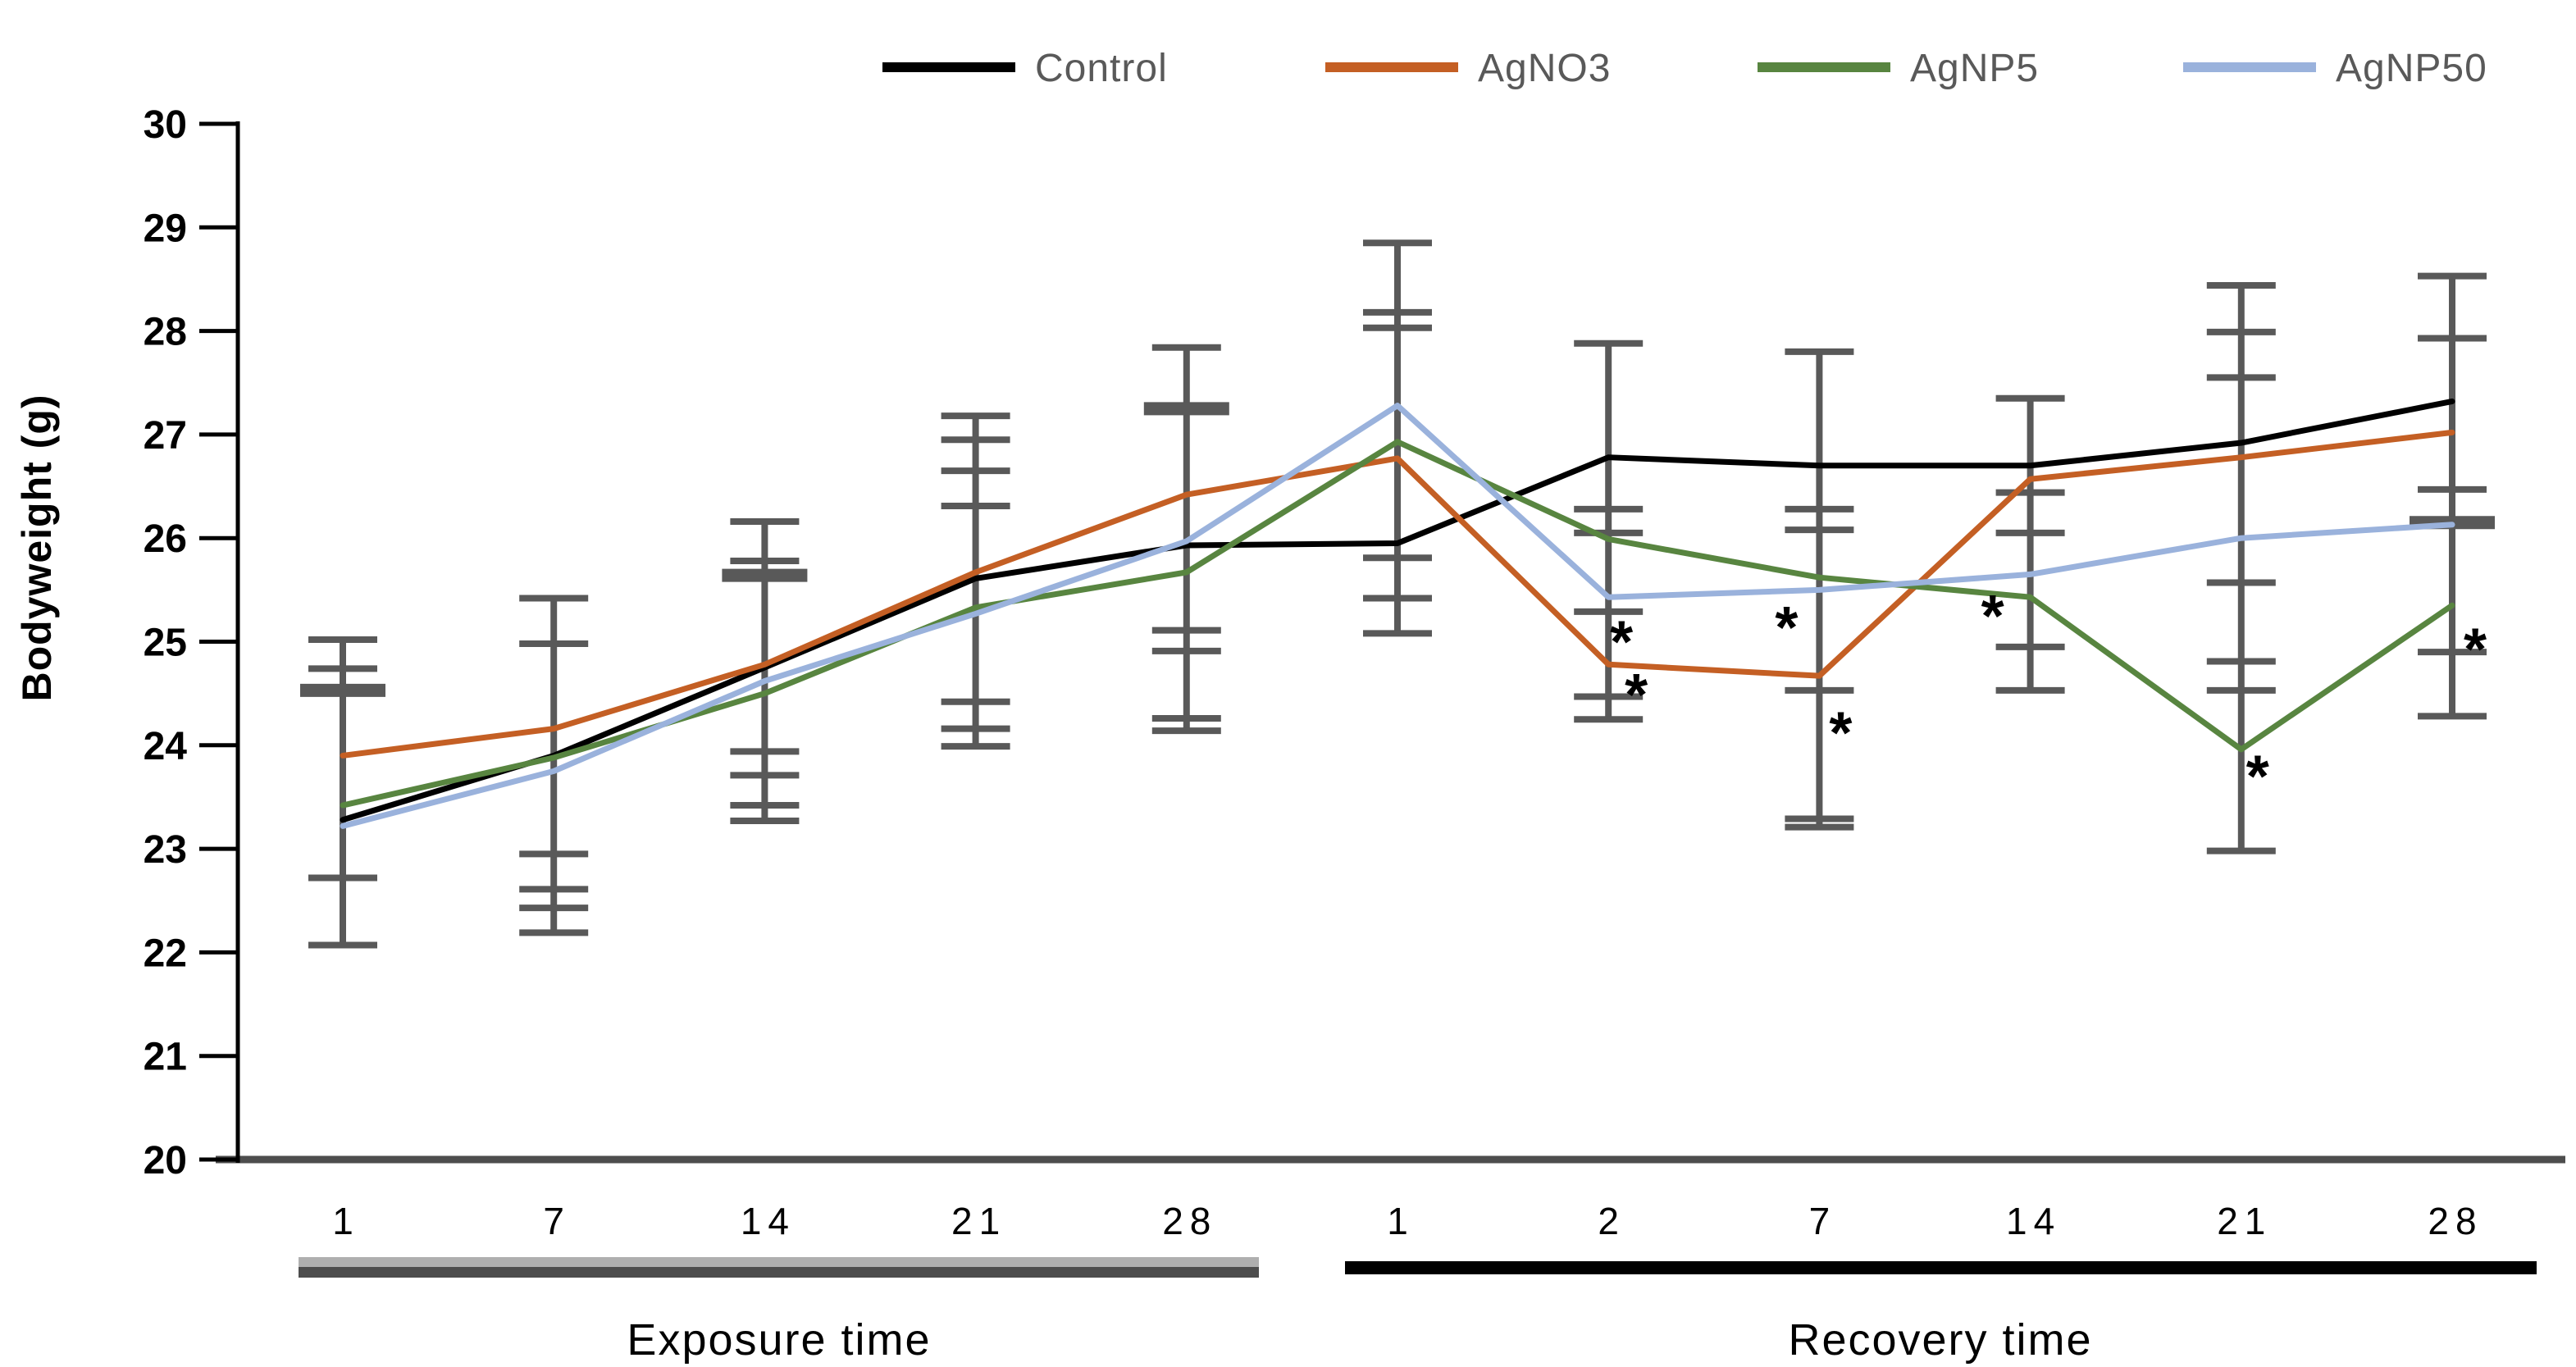  What do you see at coordinates (165, 1057) in the screenshot?
I see `y-tick-label-21: 21` at bounding box center [165, 1057].